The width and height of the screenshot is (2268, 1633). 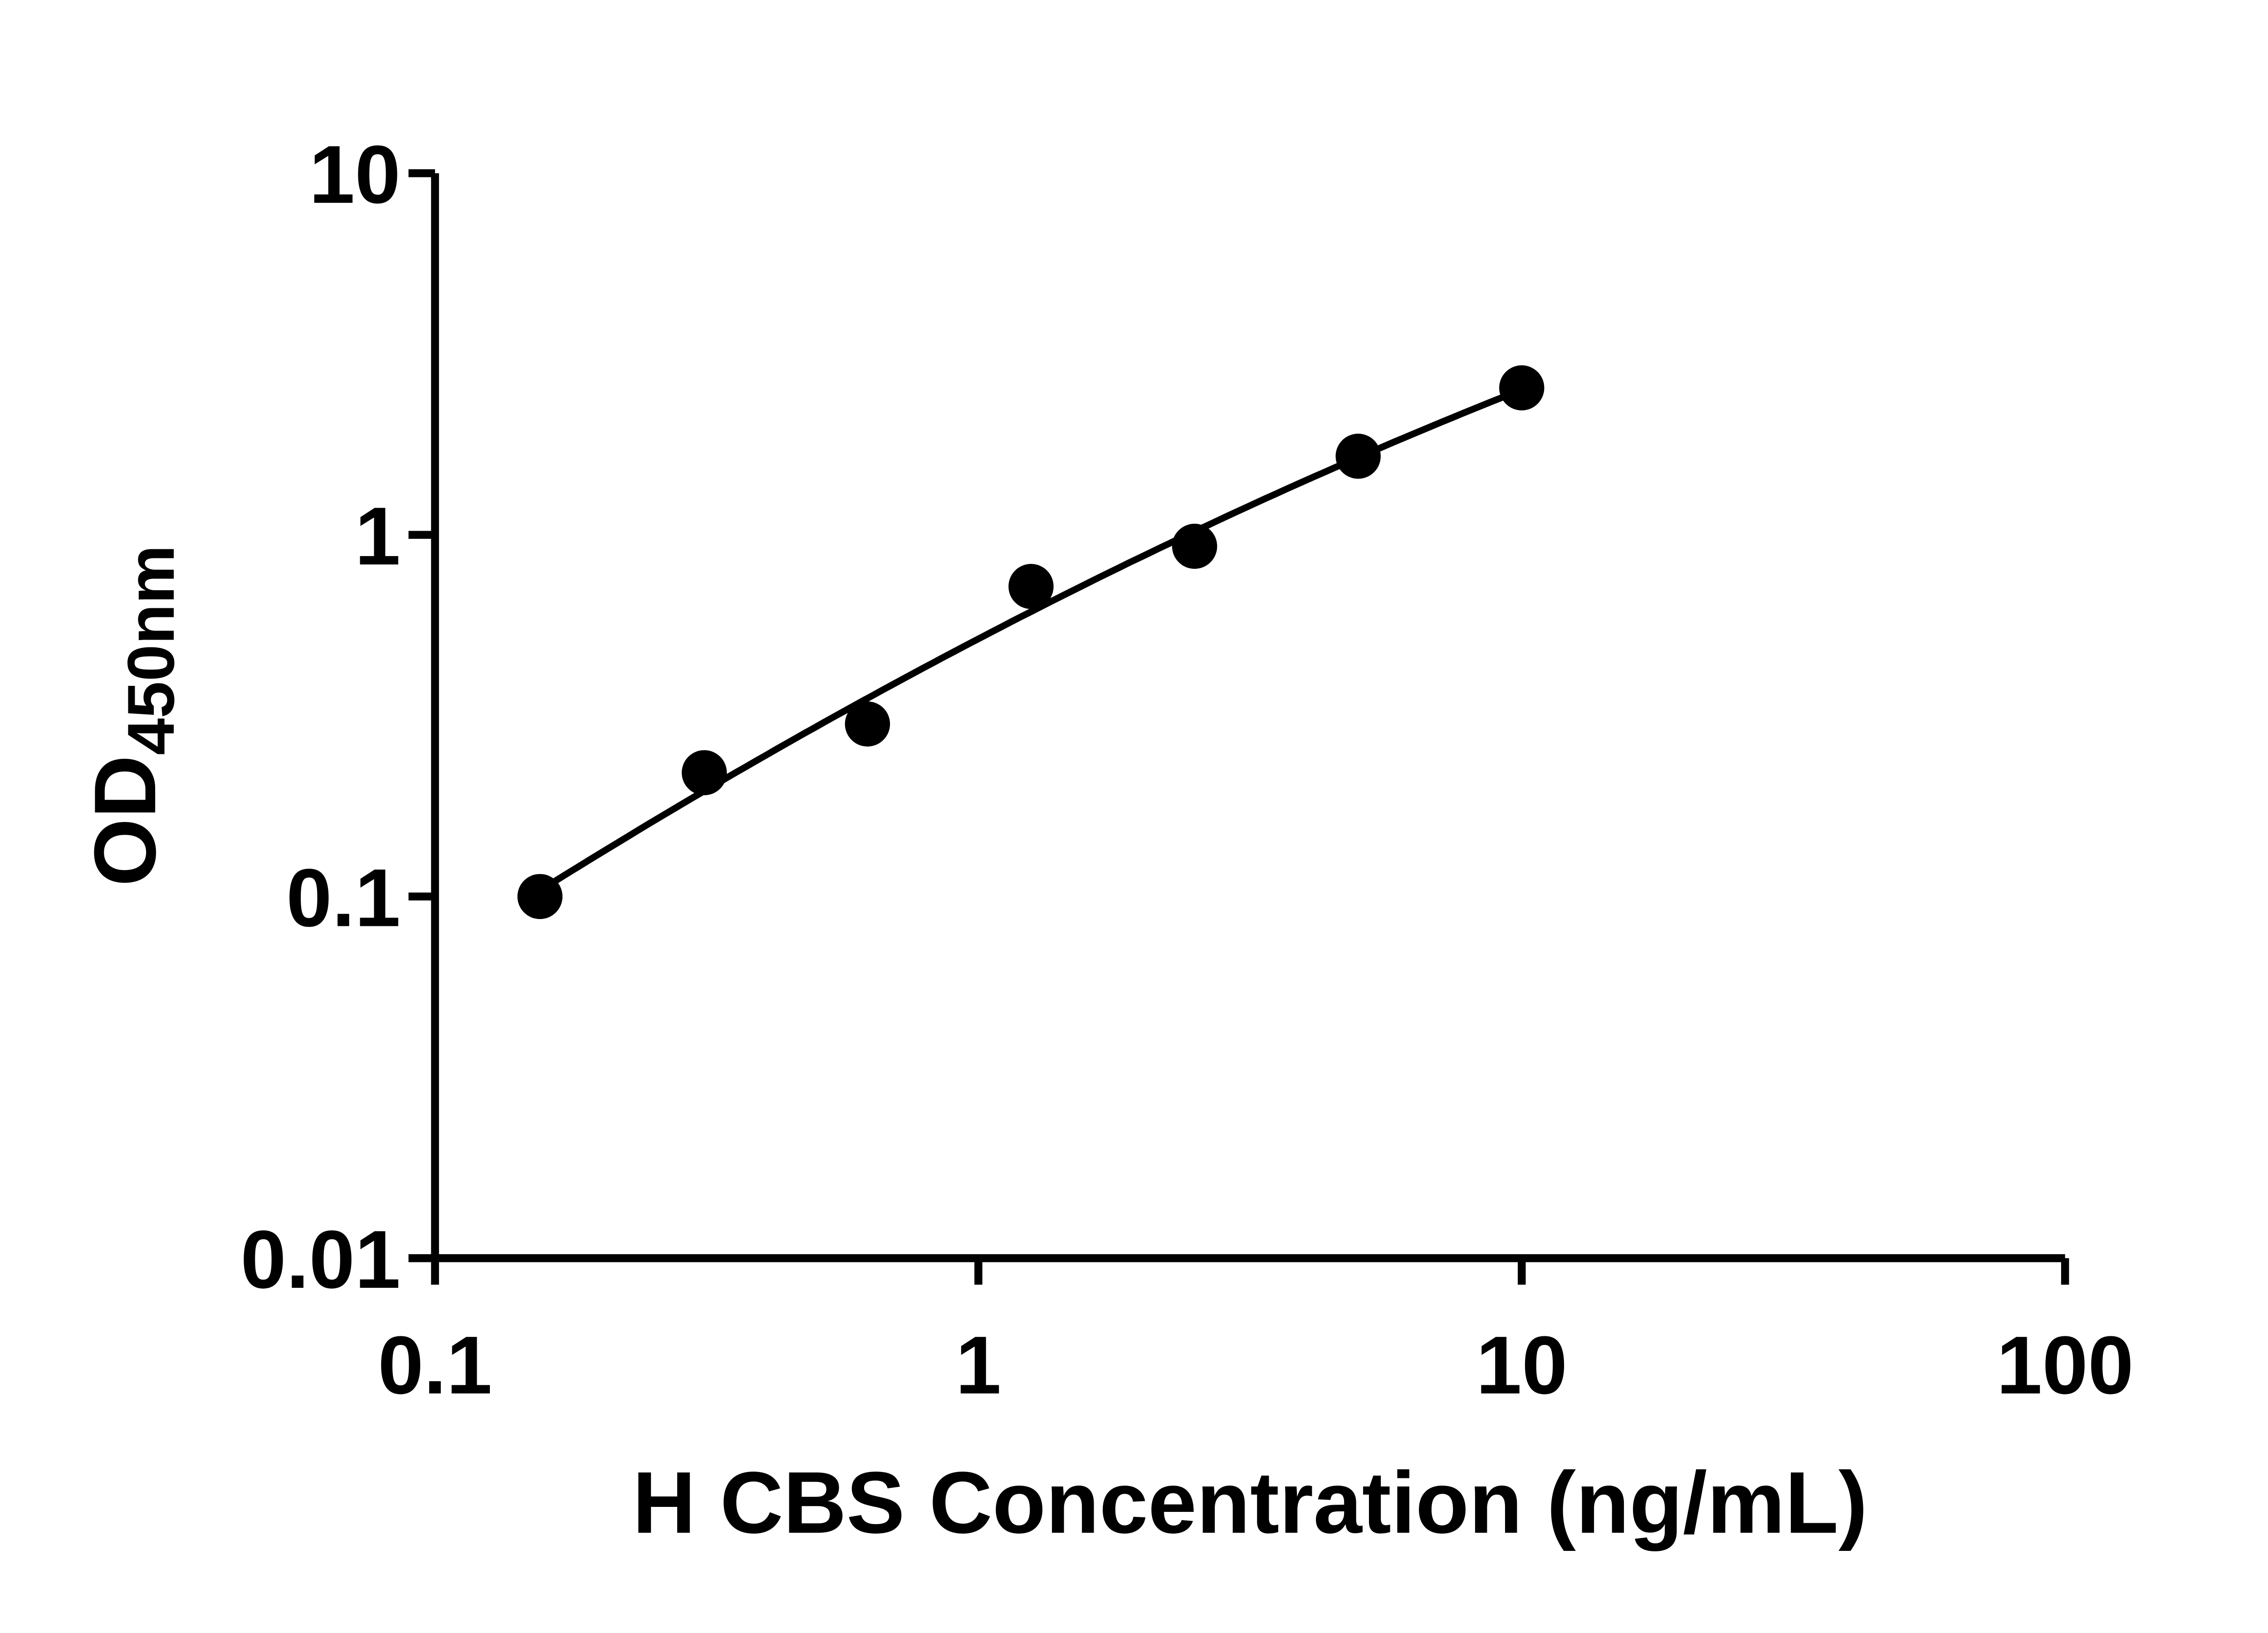 What do you see at coordinates (422, 715) in the screenshot?
I see `y-axis-ticks` at bounding box center [422, 715].